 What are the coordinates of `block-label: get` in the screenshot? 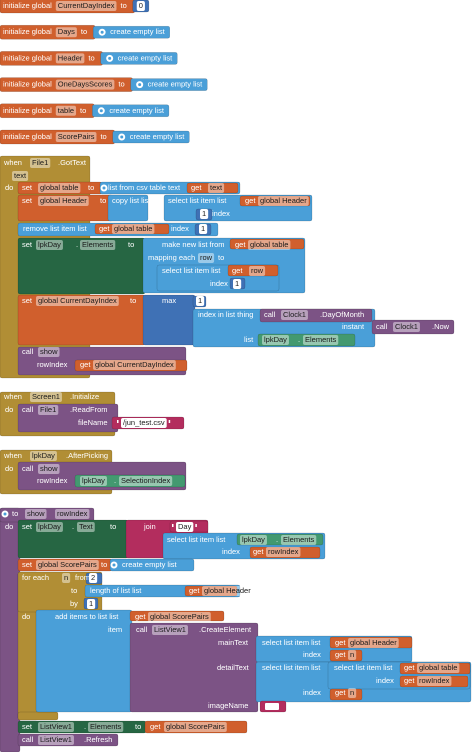 It's located at (155, 726).